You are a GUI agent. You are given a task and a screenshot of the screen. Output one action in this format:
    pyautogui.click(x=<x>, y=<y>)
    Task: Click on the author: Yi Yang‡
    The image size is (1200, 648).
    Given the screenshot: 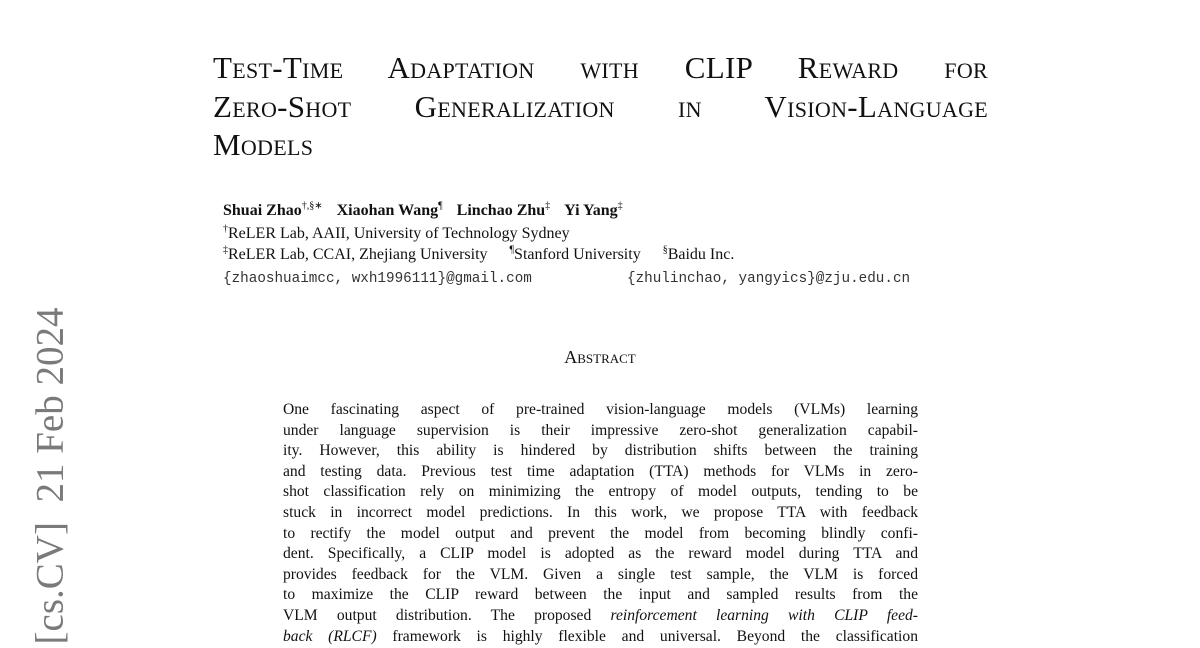 What is the action you would take?
    pyautogui.click(x=593, y=210)
    